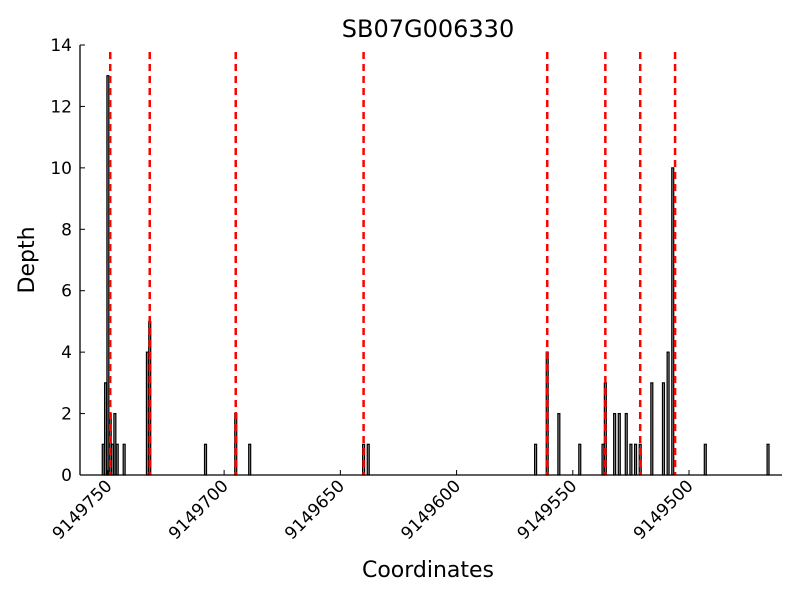 The image size is (800, 600). I want to click on y-axis-label: Depth, so click(27, 259).